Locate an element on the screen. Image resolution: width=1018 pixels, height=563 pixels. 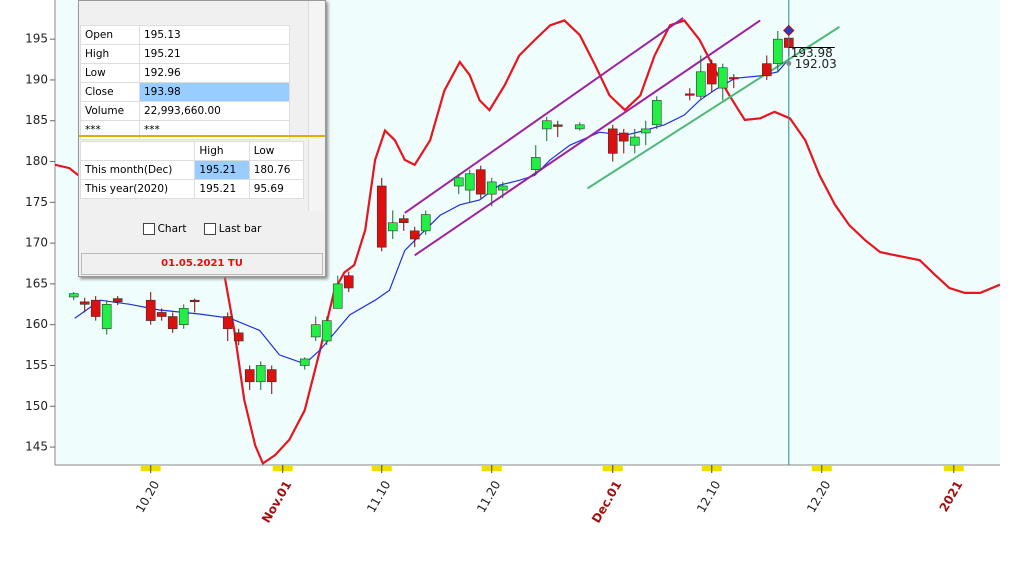
x-tick-label: 2021 is located at coordinates (951, 496).